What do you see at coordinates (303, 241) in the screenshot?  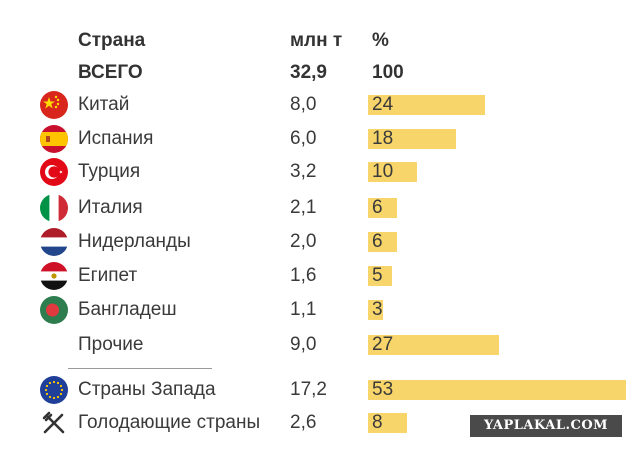 I see `country-value: 2,0` at bounding box center [303, 241].